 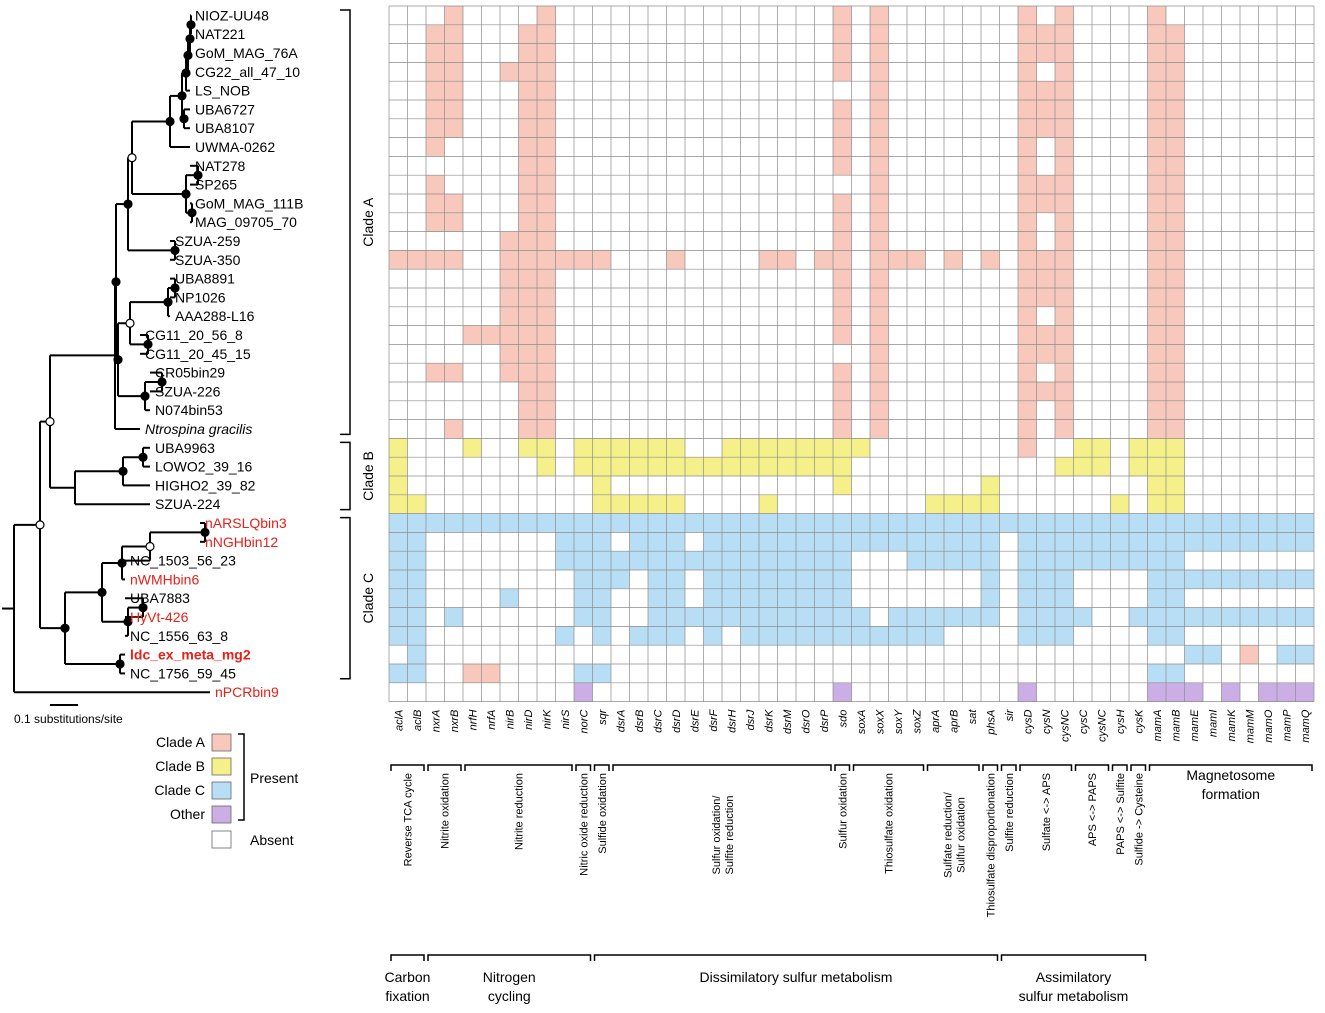 What do you see at coordinates (246, 222) in the screenshot?
I see `taxon-label: MAG_09705_70` at bounding box center [246, 222].